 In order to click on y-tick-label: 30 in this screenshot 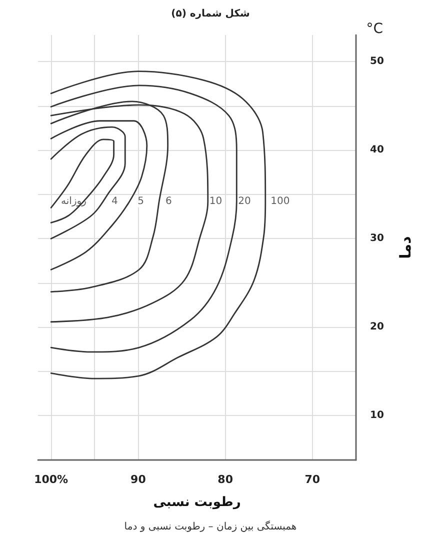, I will do `click(377, 238)`.